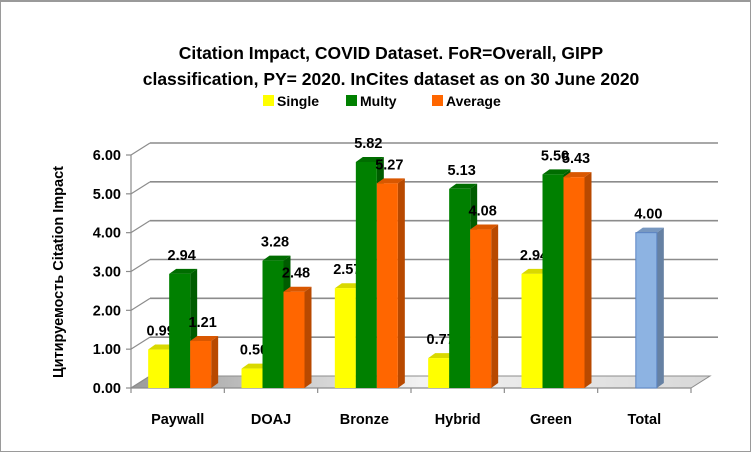  Describe the element at coordinates (296, 274) in the screenshot. I see `data-label: 2.48` at that location.